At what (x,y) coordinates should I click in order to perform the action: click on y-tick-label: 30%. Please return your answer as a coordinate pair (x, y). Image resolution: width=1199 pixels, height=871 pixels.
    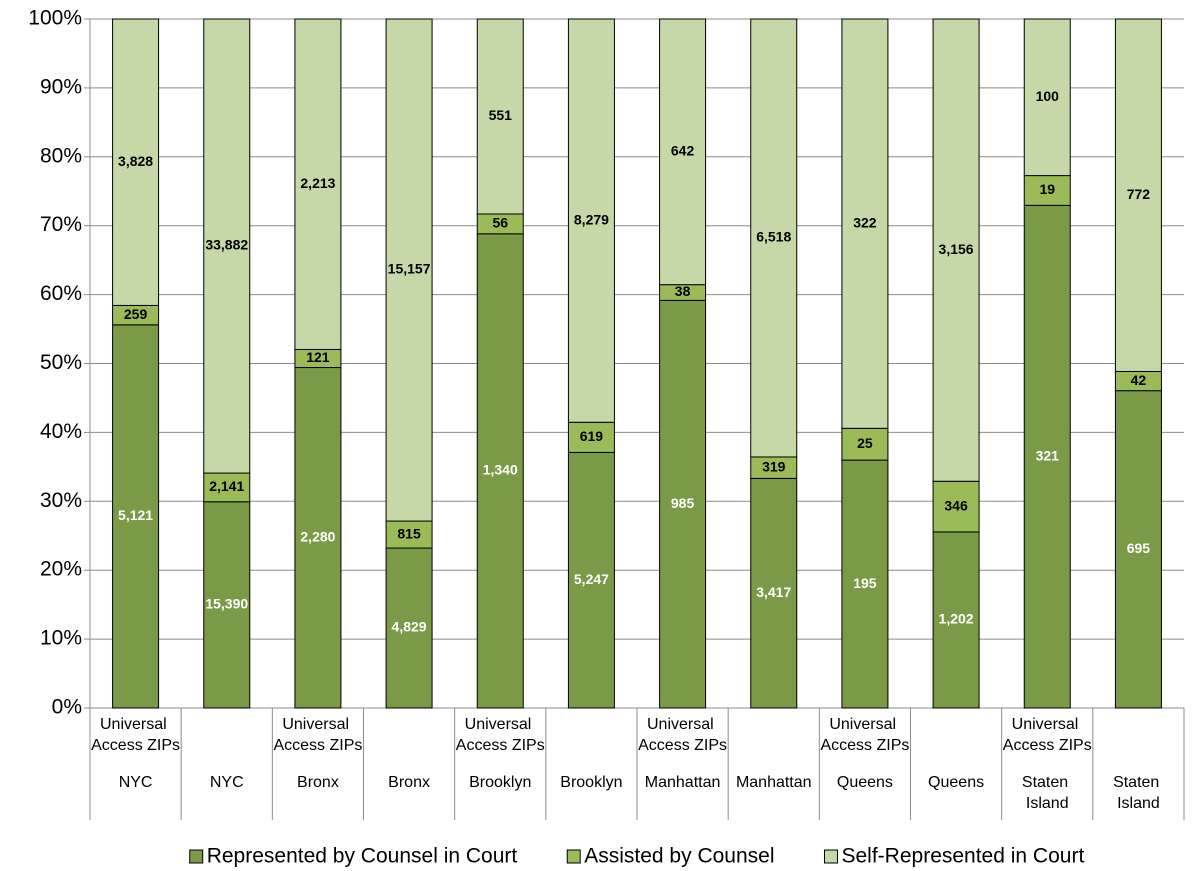
    Looking at the image, I should click on (61, 500).